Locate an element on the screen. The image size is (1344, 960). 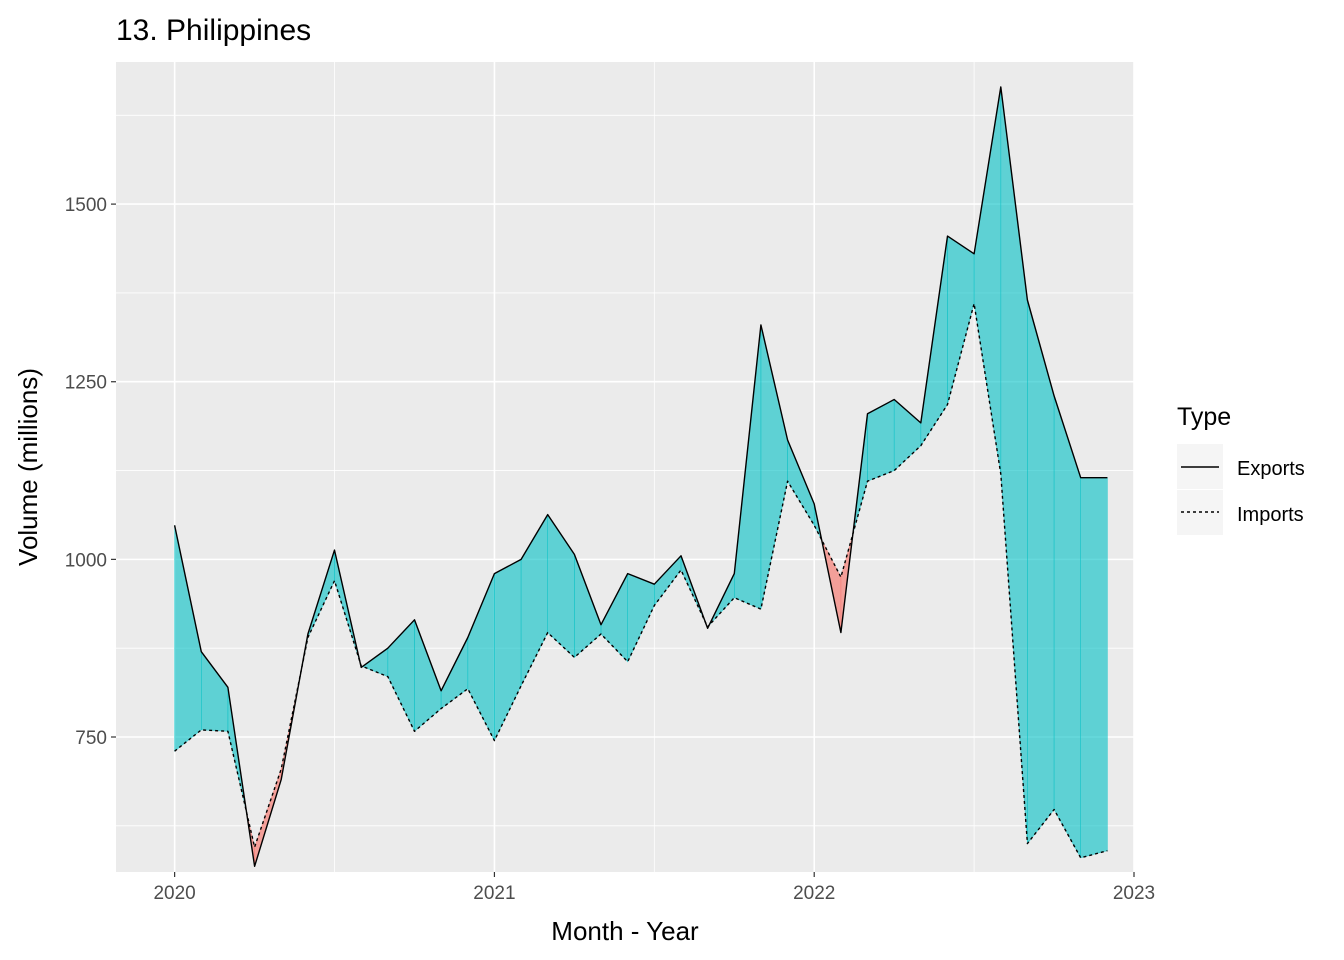
chart-title: 13. Philippines is located at coordinates (213, 30).